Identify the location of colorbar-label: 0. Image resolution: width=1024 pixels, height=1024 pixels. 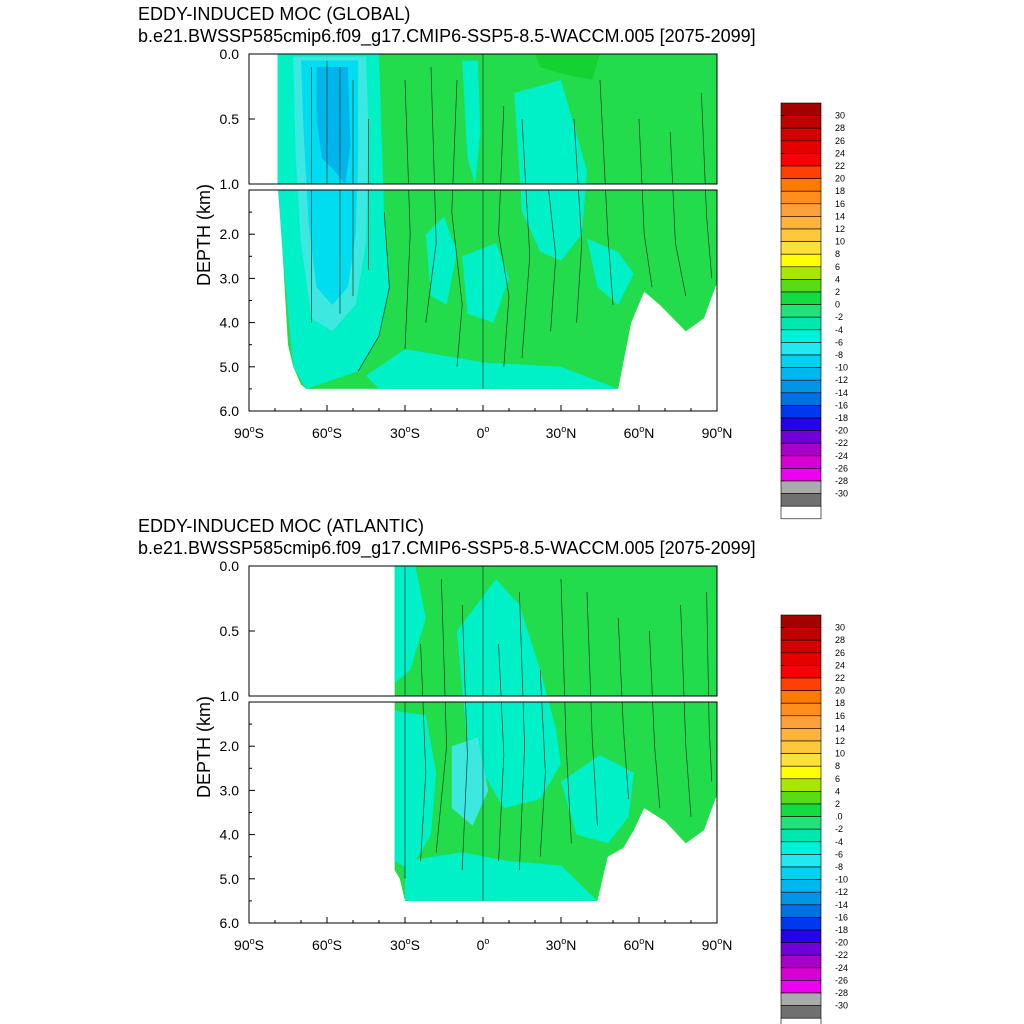
(837, 305).